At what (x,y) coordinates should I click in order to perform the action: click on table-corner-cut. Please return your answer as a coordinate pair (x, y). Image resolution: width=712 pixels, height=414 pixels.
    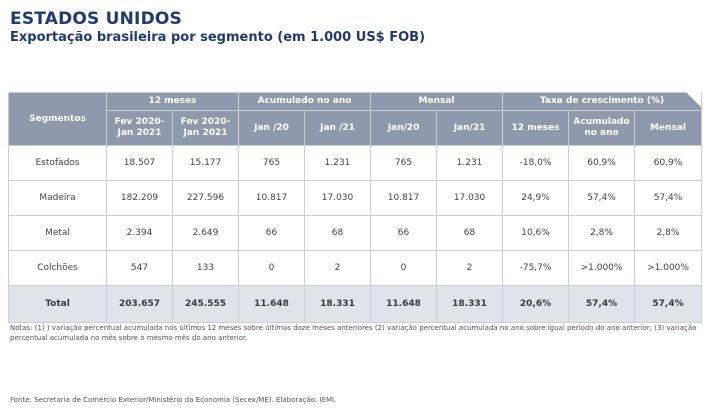
    Looking at the image, I should click on (693, 99).